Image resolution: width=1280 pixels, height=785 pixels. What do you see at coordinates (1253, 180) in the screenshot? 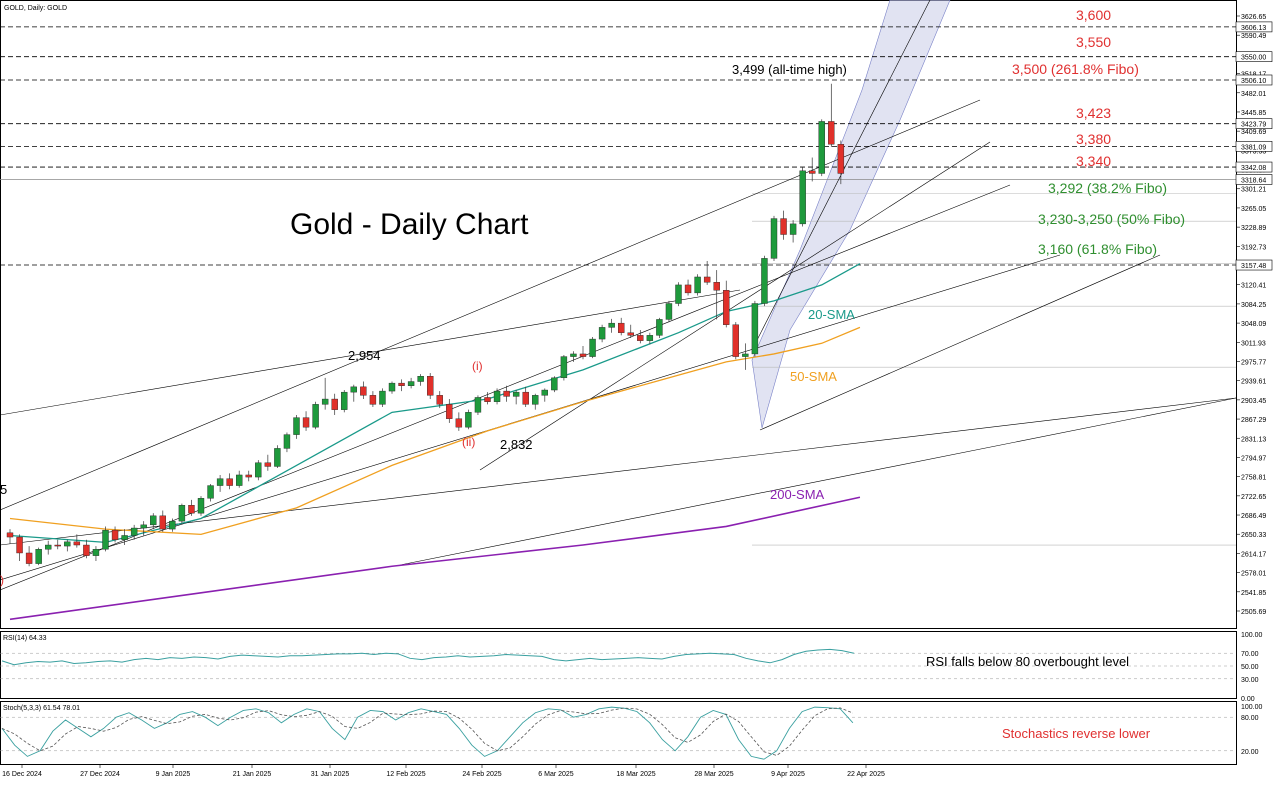
I see `price-tag-label: 3318.64` at bounding box center [1253, 180].